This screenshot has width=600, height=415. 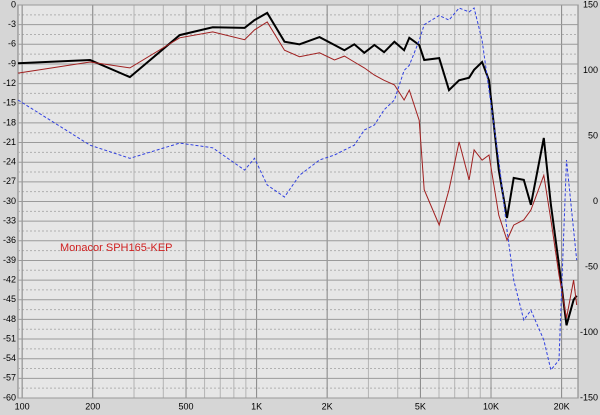 What do you see at coordinates (9, 240) in the screenshot?
I see `y-tick-label: -36` at bounding box center [9, 240].